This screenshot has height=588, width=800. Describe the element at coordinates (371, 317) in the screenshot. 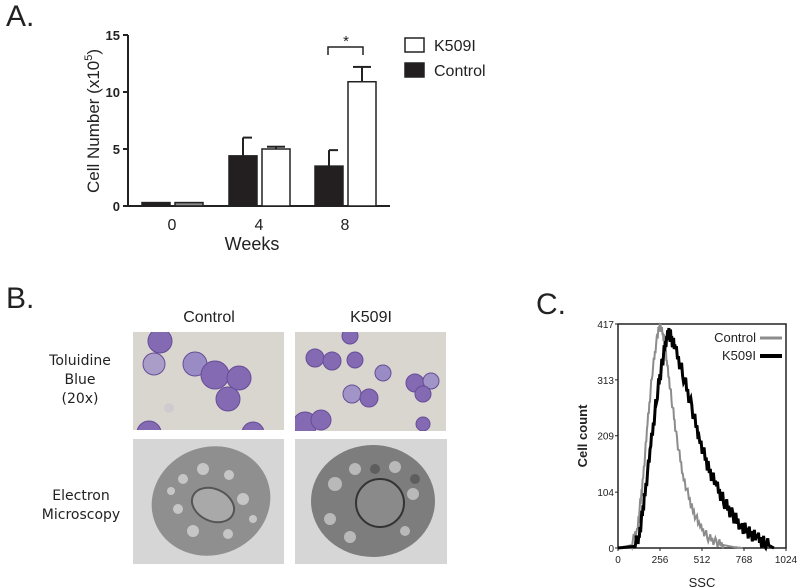

I see `column-header-k509i: K509I` at that location.